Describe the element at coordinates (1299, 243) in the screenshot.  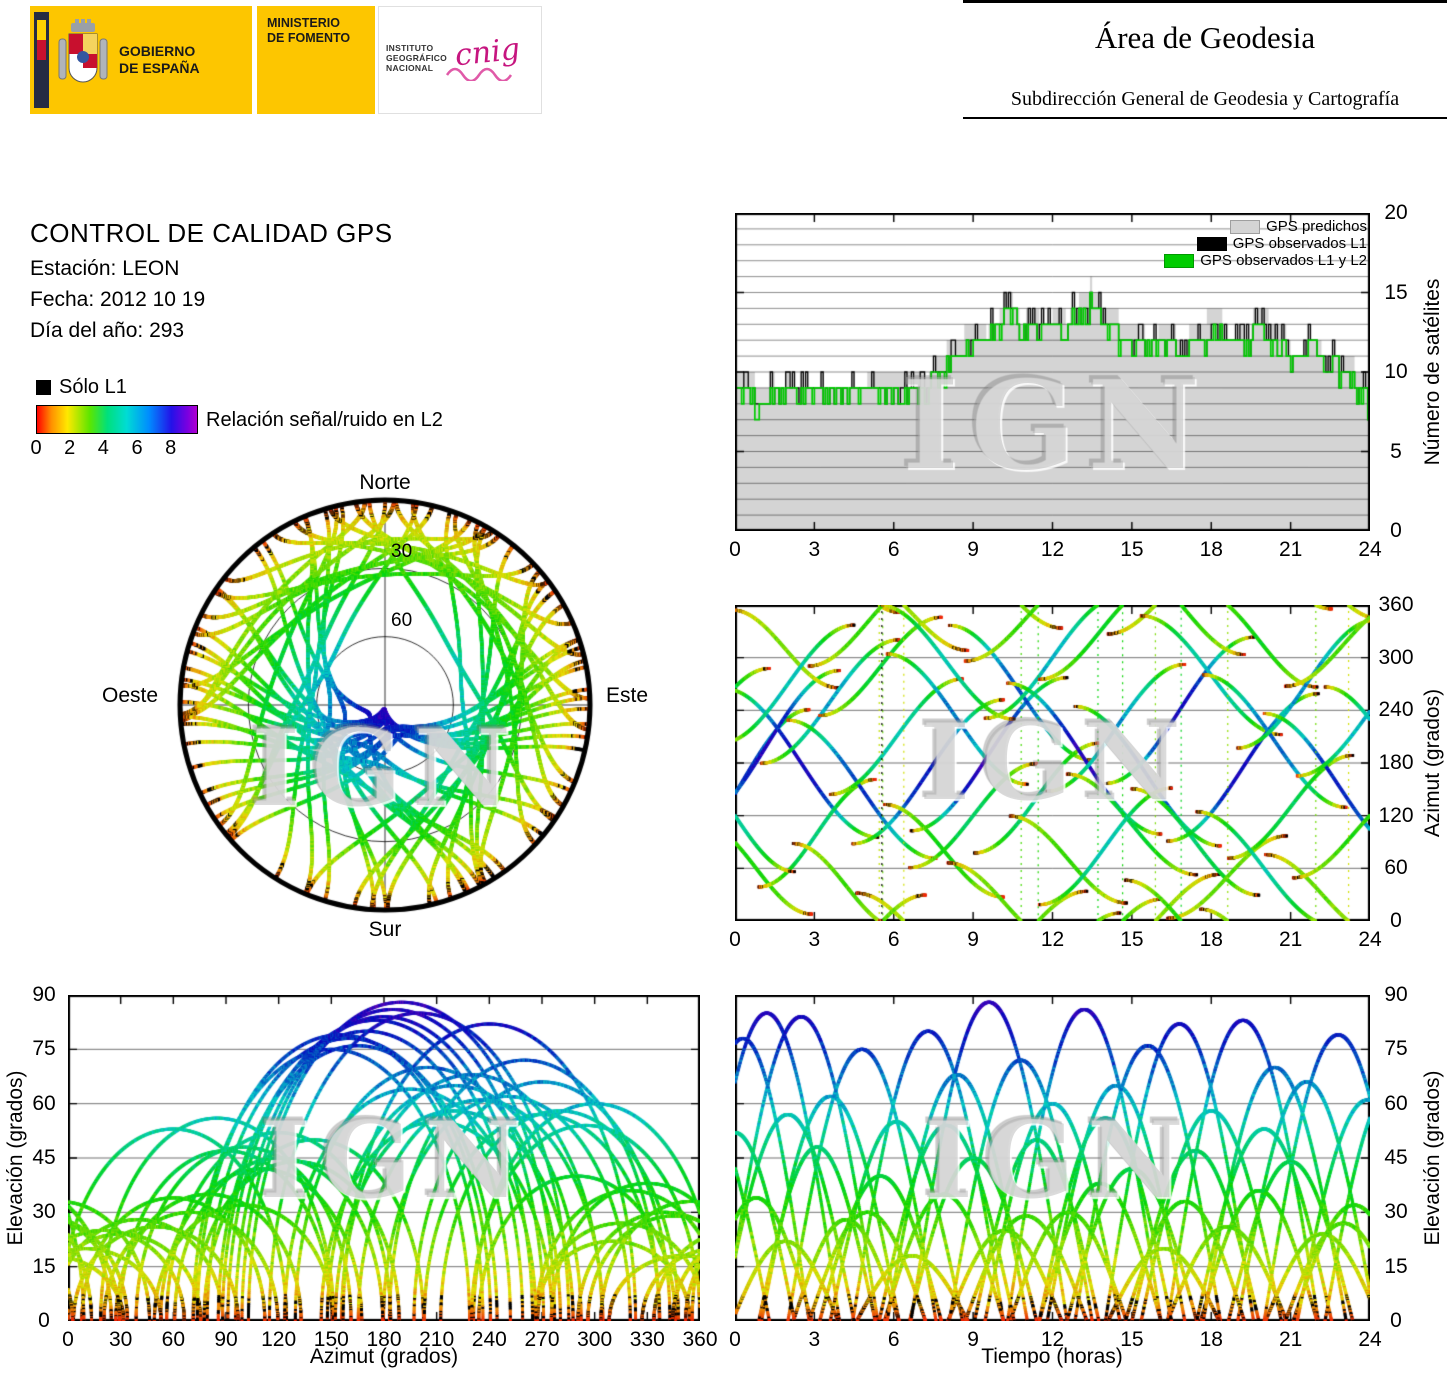
I see `legend-label: GPS observados L1` at that location.